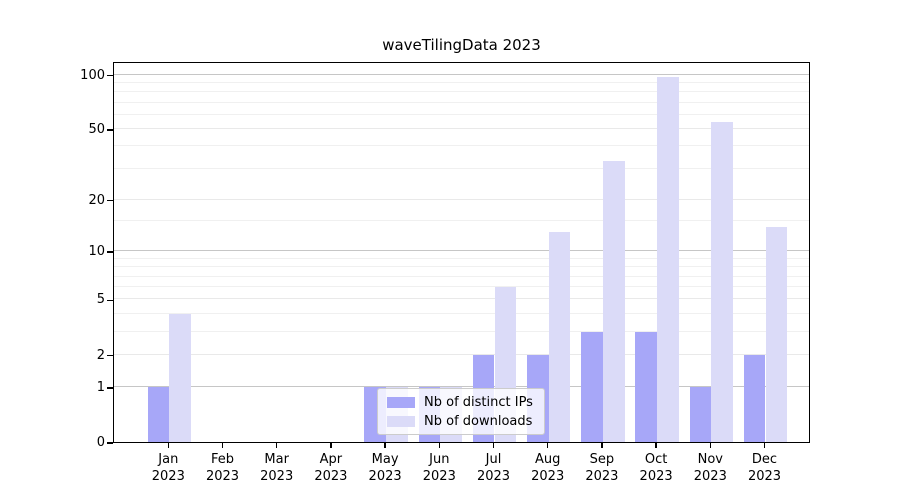 This screenshot has height=500, width=900. Describe the element at coordinates (461, 421) in the screenshot. I see `legend-item-downloads: Nb of downloads` at that location.